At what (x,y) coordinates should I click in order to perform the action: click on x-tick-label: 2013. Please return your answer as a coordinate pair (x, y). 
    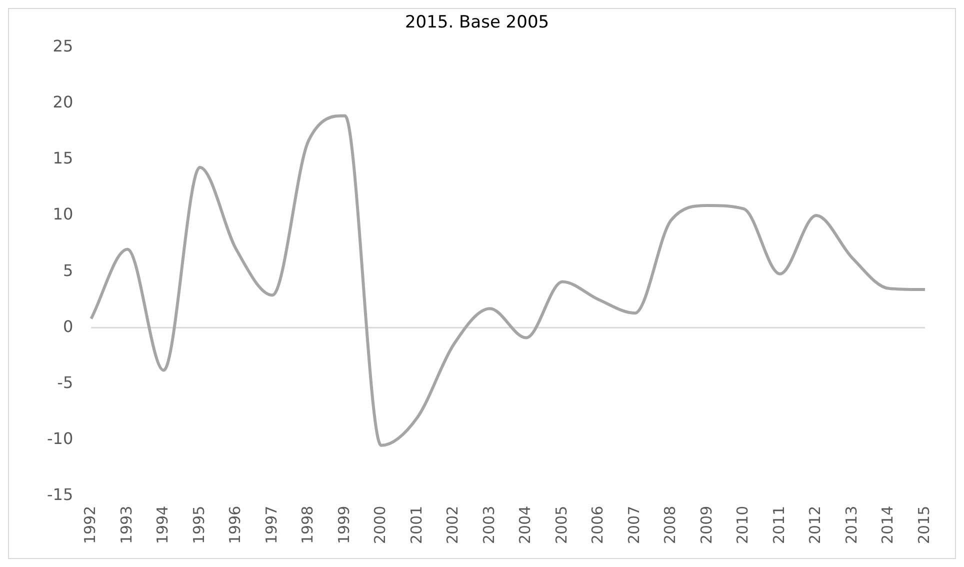
    Looking at the image, I should click on (851, 525).